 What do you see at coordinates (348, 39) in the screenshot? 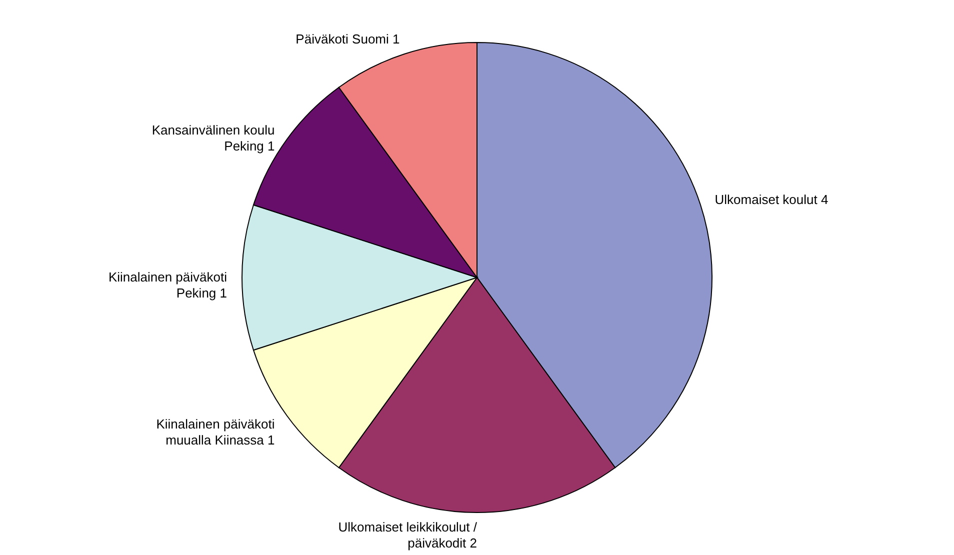
I see `slice-label: Päiväkoti Suomi 1` at bounding box center [348, 39].